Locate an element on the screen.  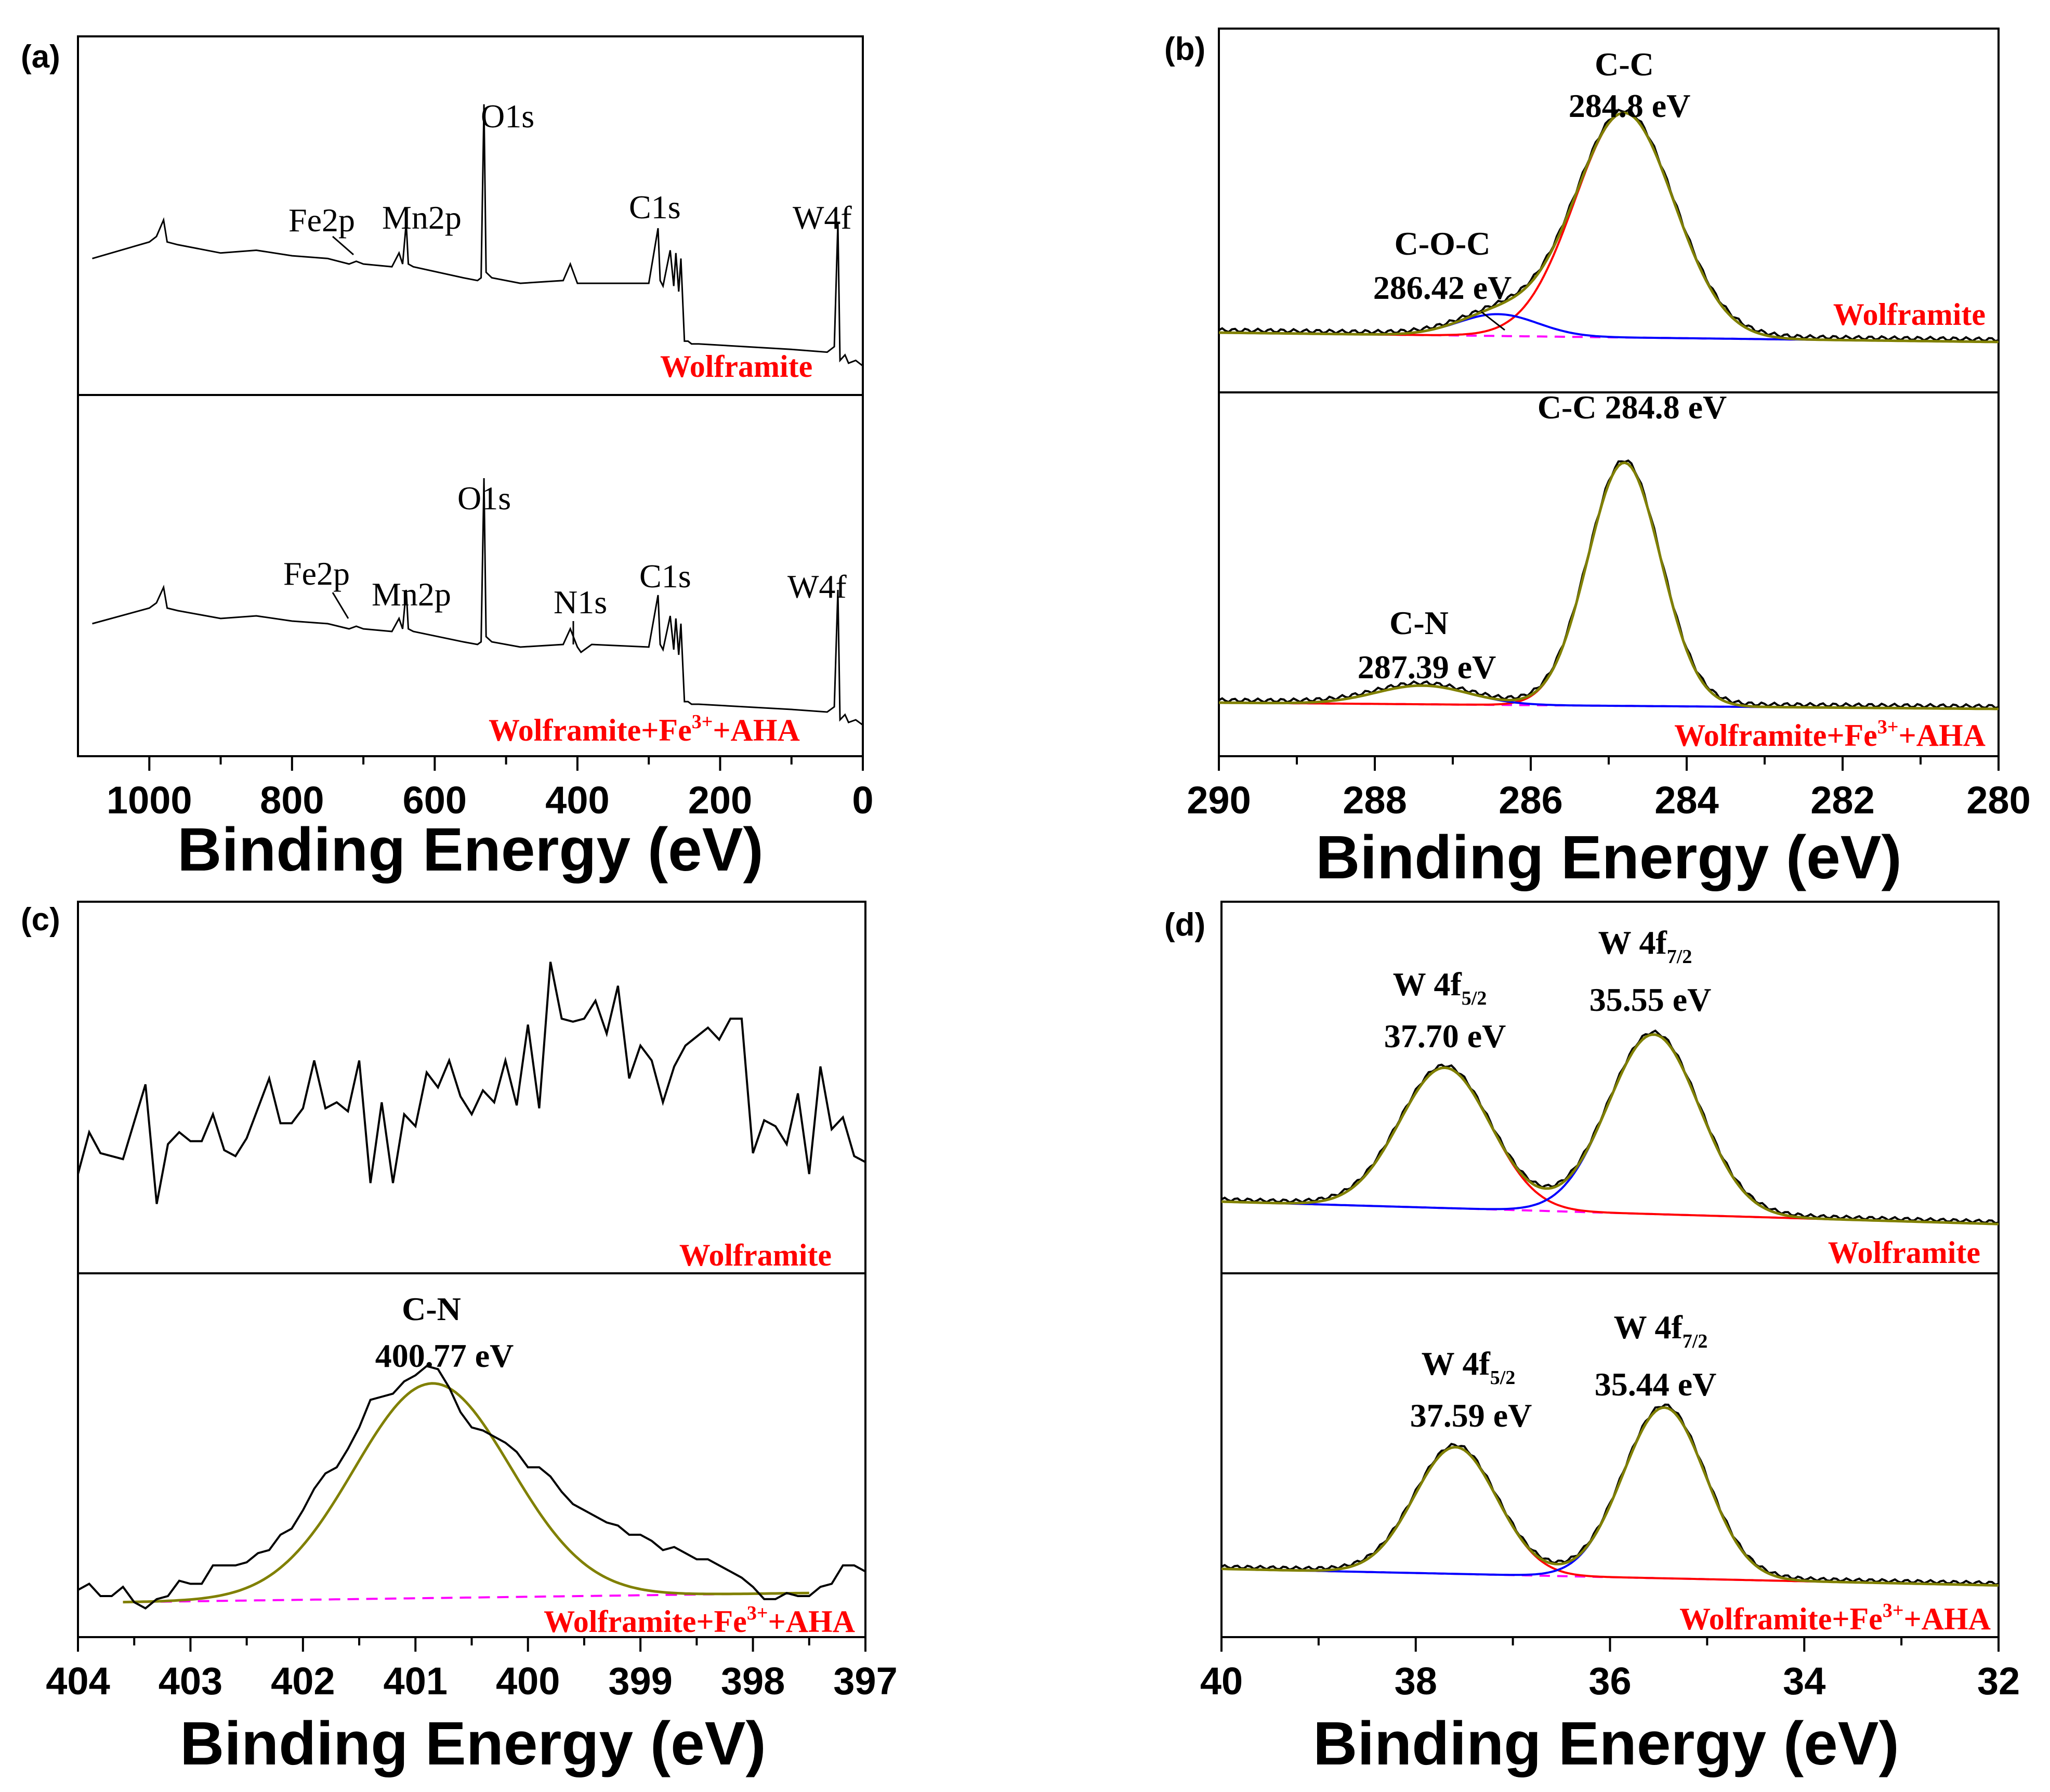
n1s-fit-curve is located at coordinates (466, 1493).